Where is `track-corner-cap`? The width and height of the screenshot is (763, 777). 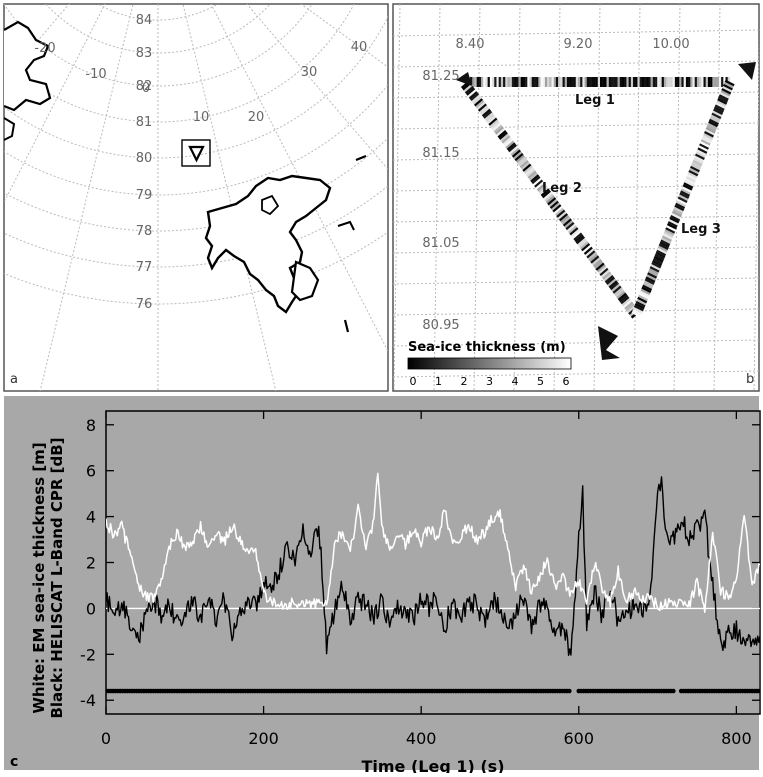
track-corner-cap is located at coordinates (609, 343).